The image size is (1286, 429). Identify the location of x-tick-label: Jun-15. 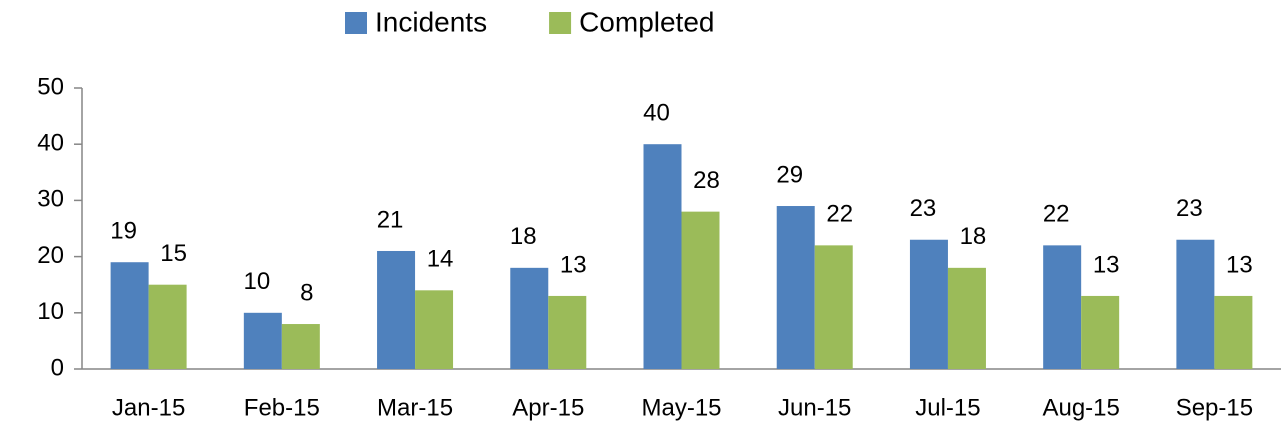
(814, 407).